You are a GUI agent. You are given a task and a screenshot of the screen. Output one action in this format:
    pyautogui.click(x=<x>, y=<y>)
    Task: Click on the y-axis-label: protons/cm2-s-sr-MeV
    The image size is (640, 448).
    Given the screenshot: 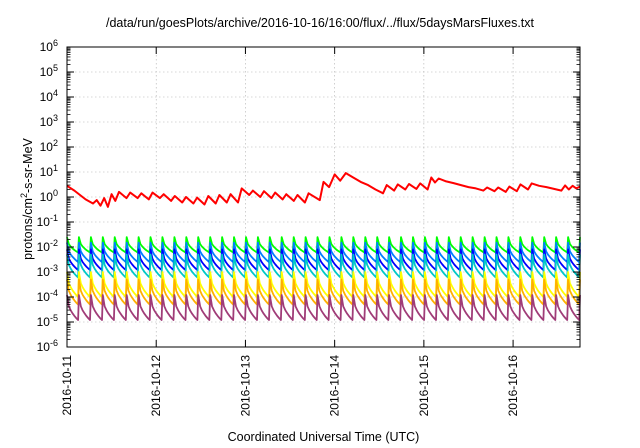 What is the action you would take?
    pyautogui.click(x=27, y=199)
    